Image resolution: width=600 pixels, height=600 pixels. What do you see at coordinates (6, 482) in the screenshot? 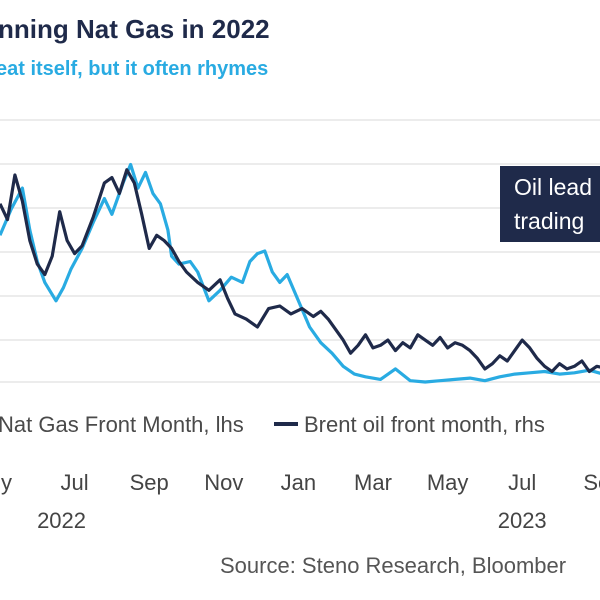
I see `x-tick-label: y` at bounding box center [6, 482].